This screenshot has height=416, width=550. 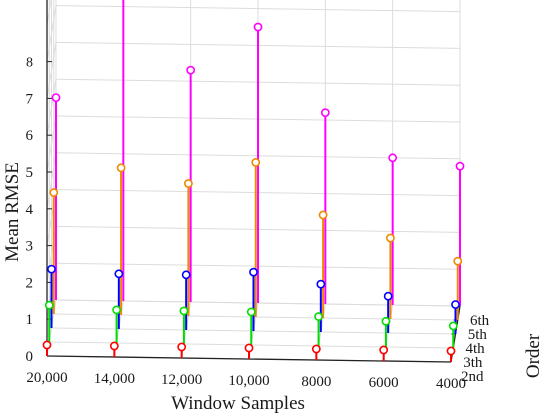 I want to click on y-tick-label: 6th, so click(x=480, y=321).